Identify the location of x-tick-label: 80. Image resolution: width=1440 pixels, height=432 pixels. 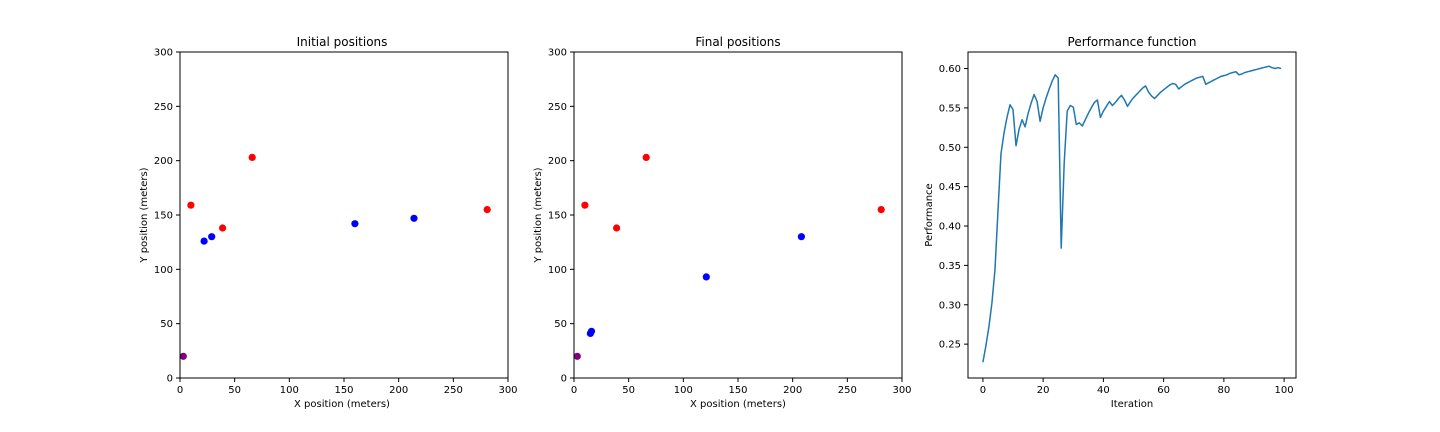
(1223, 390).